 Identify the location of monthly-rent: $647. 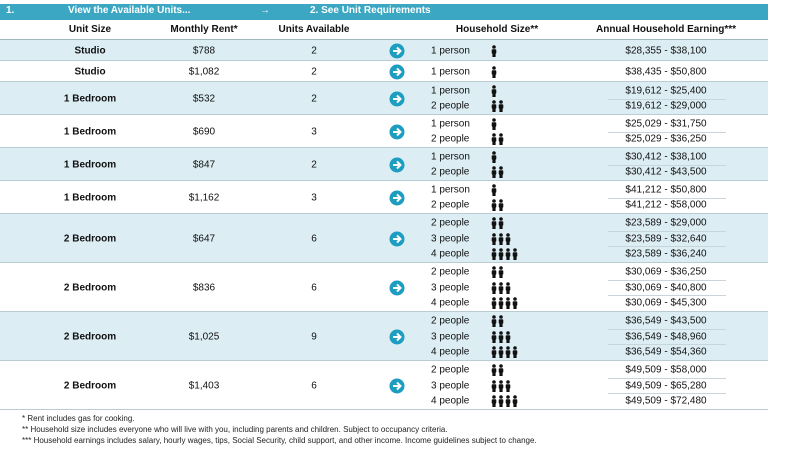
(204, 238).